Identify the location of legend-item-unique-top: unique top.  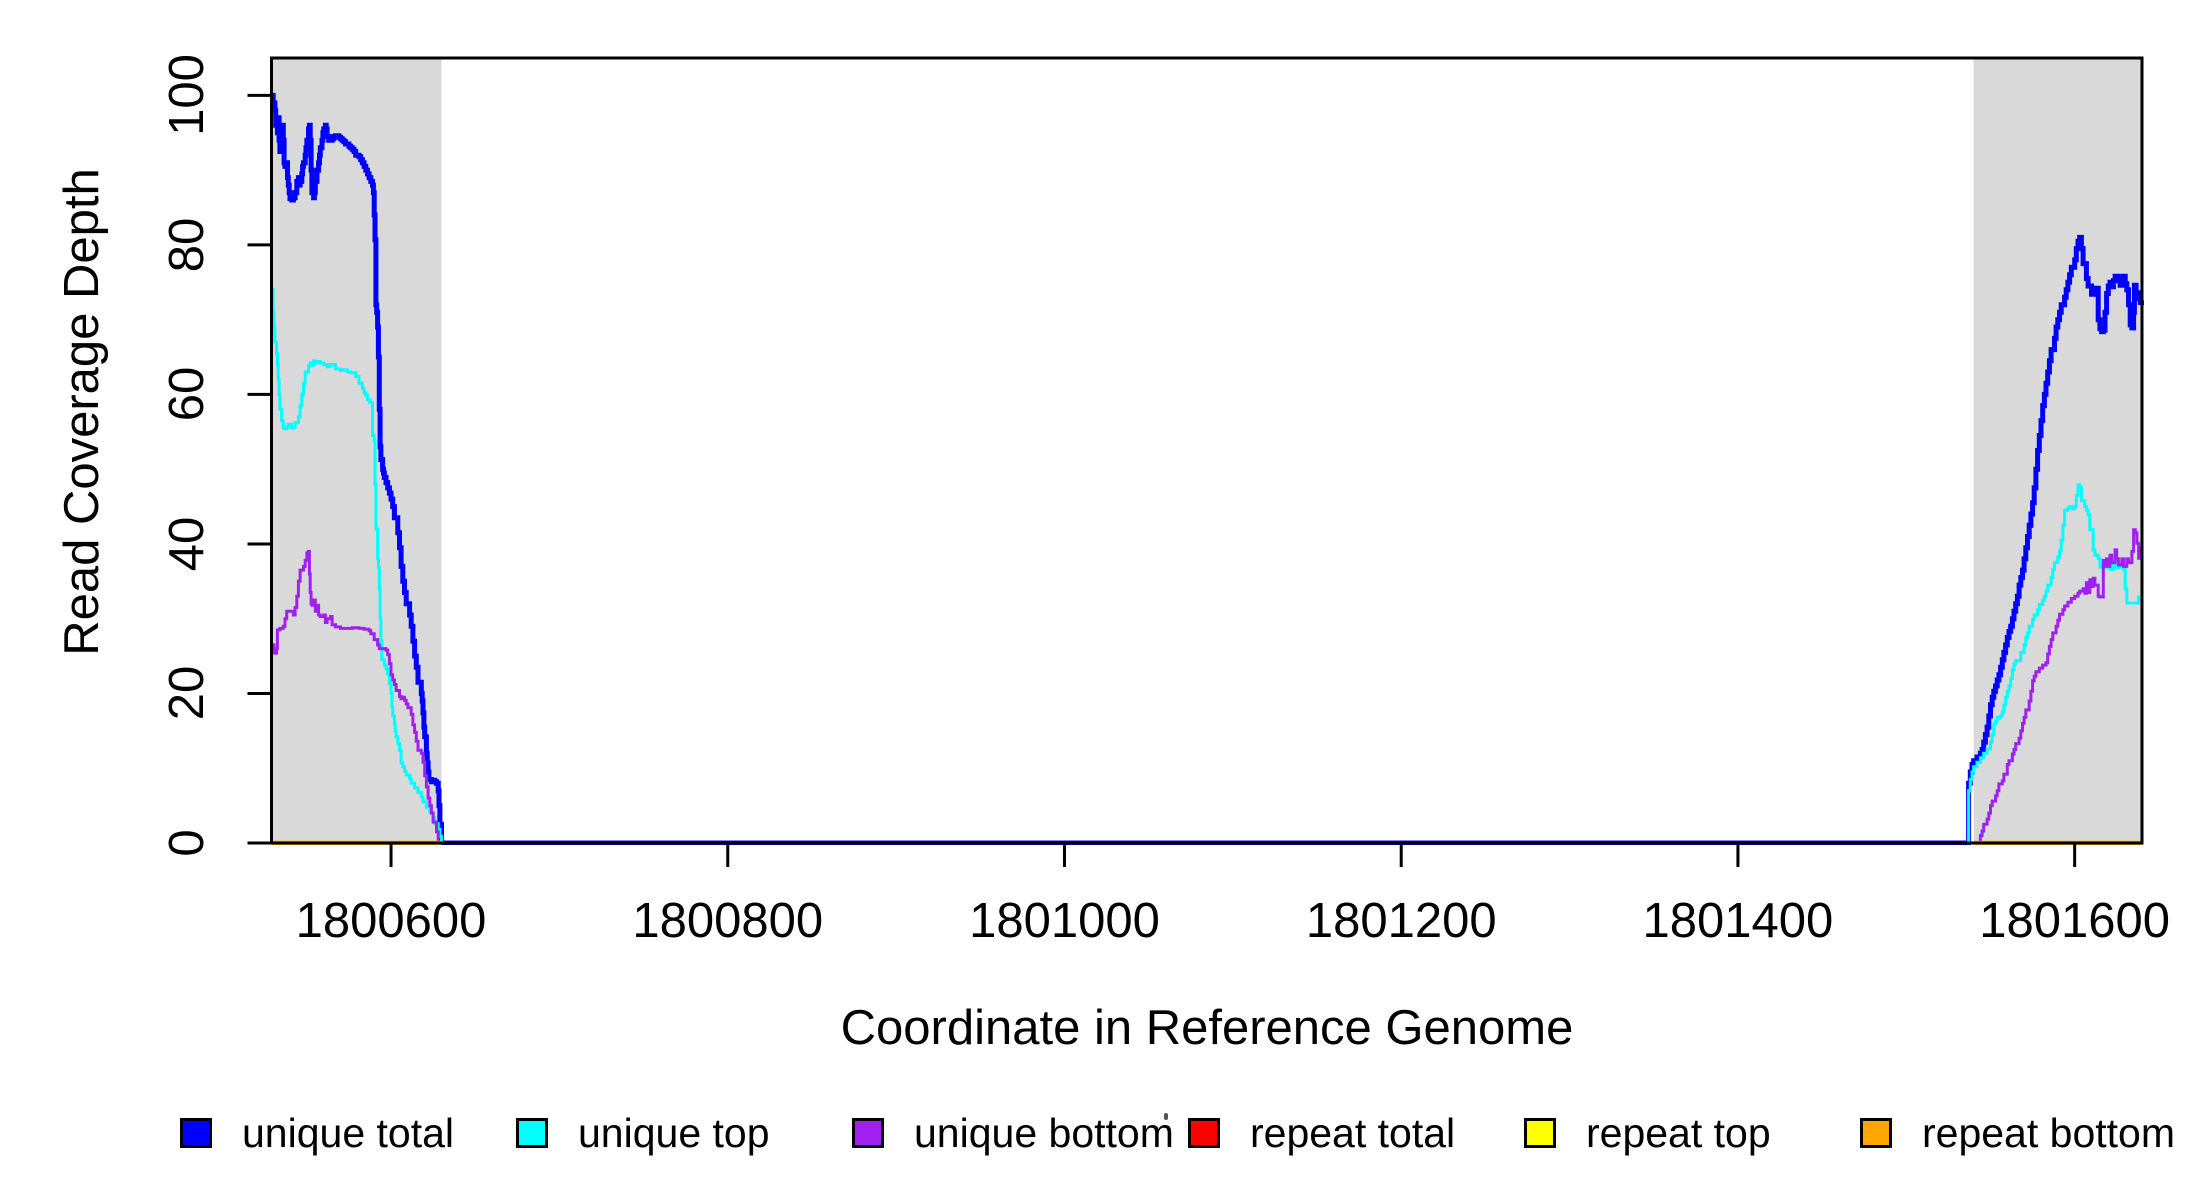
(643, 1133).